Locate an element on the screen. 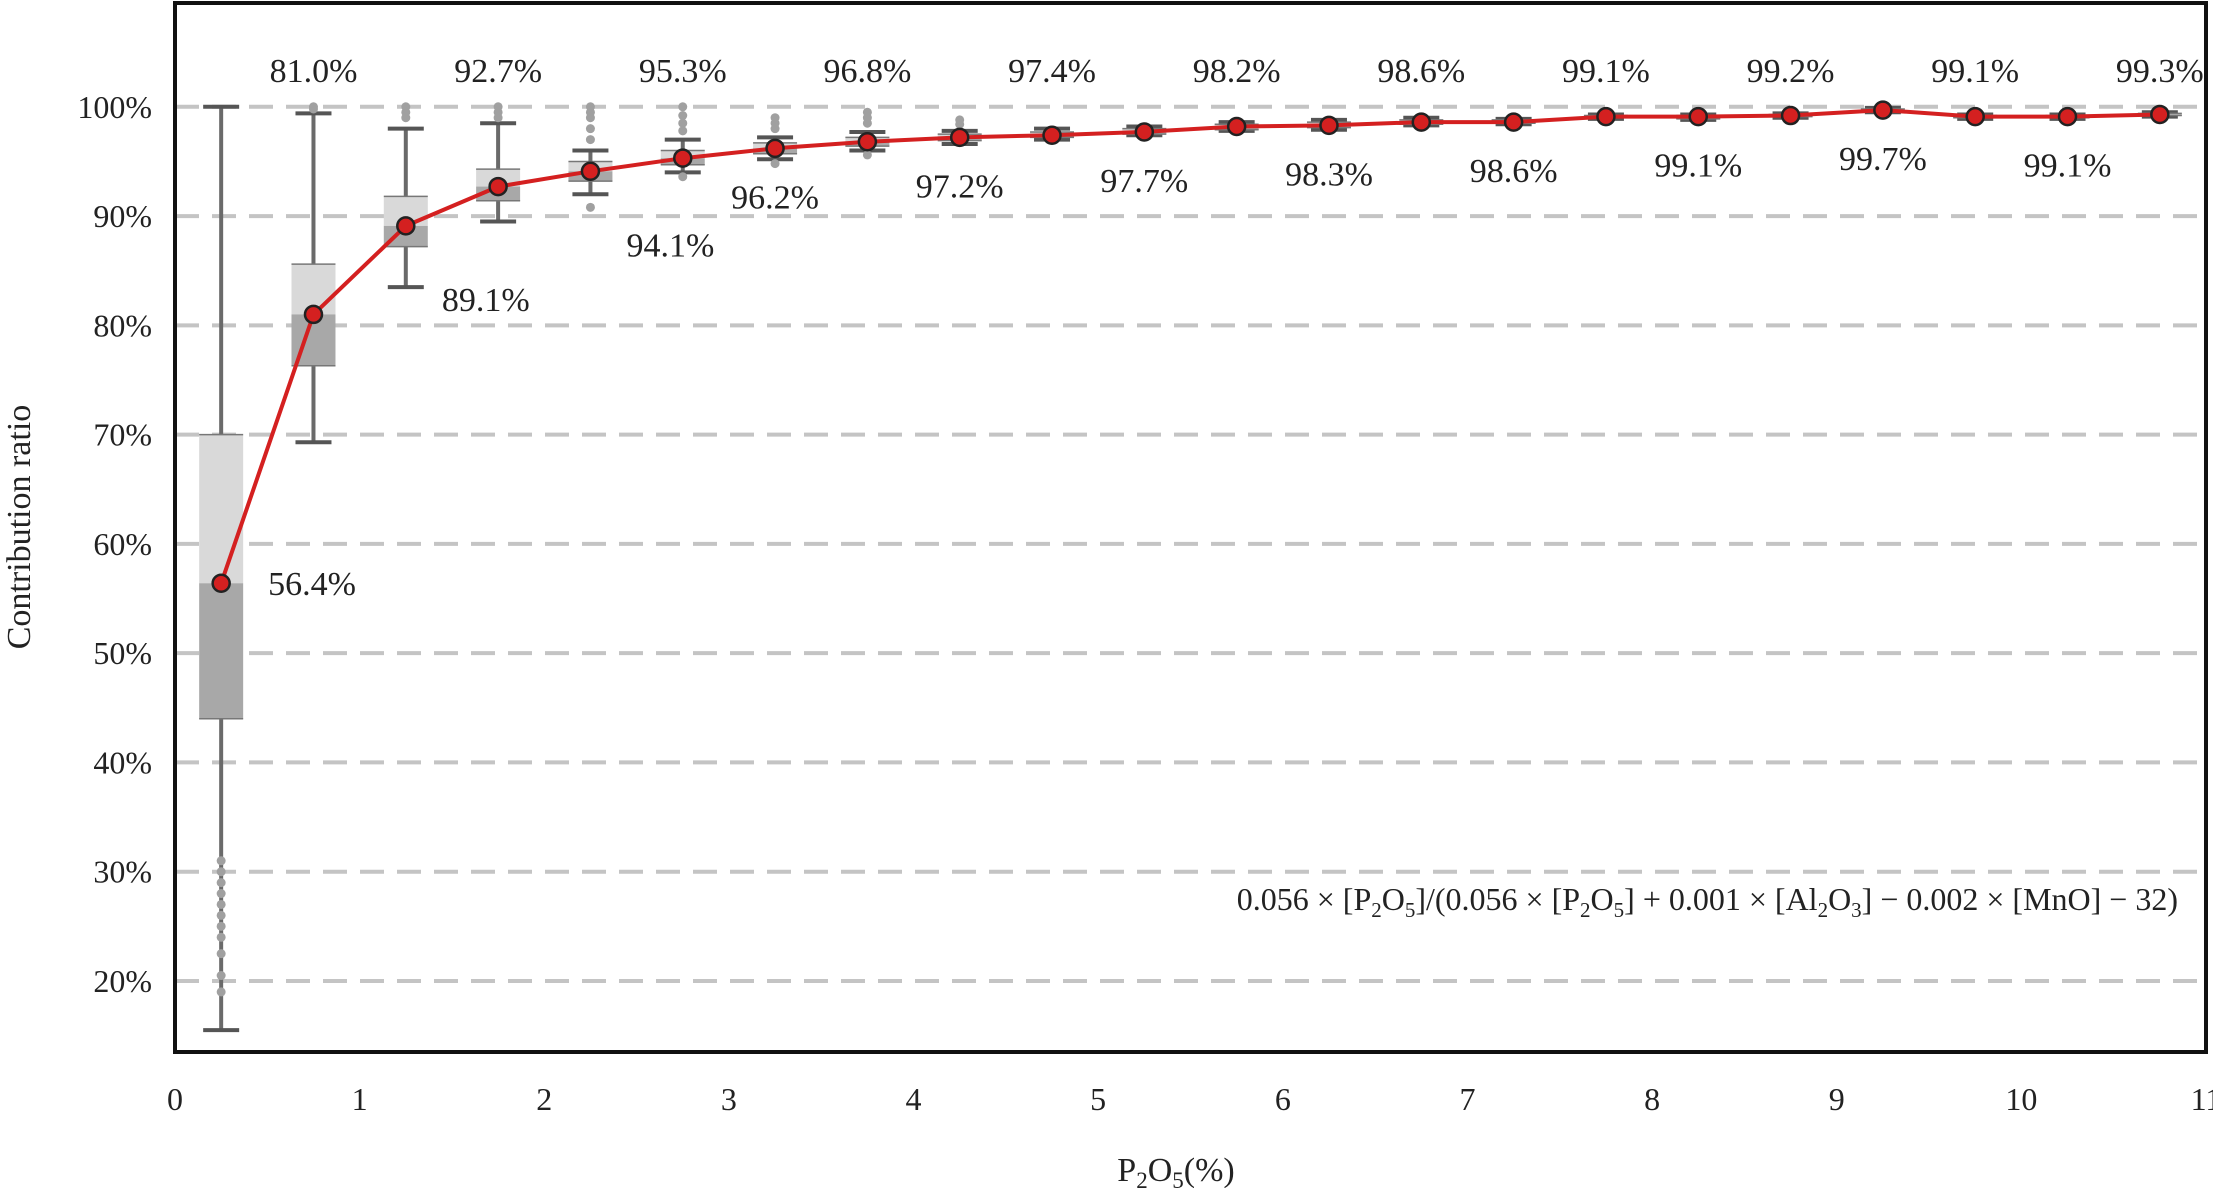  y-tick-label: 40% is located at coordinates (122, 762).